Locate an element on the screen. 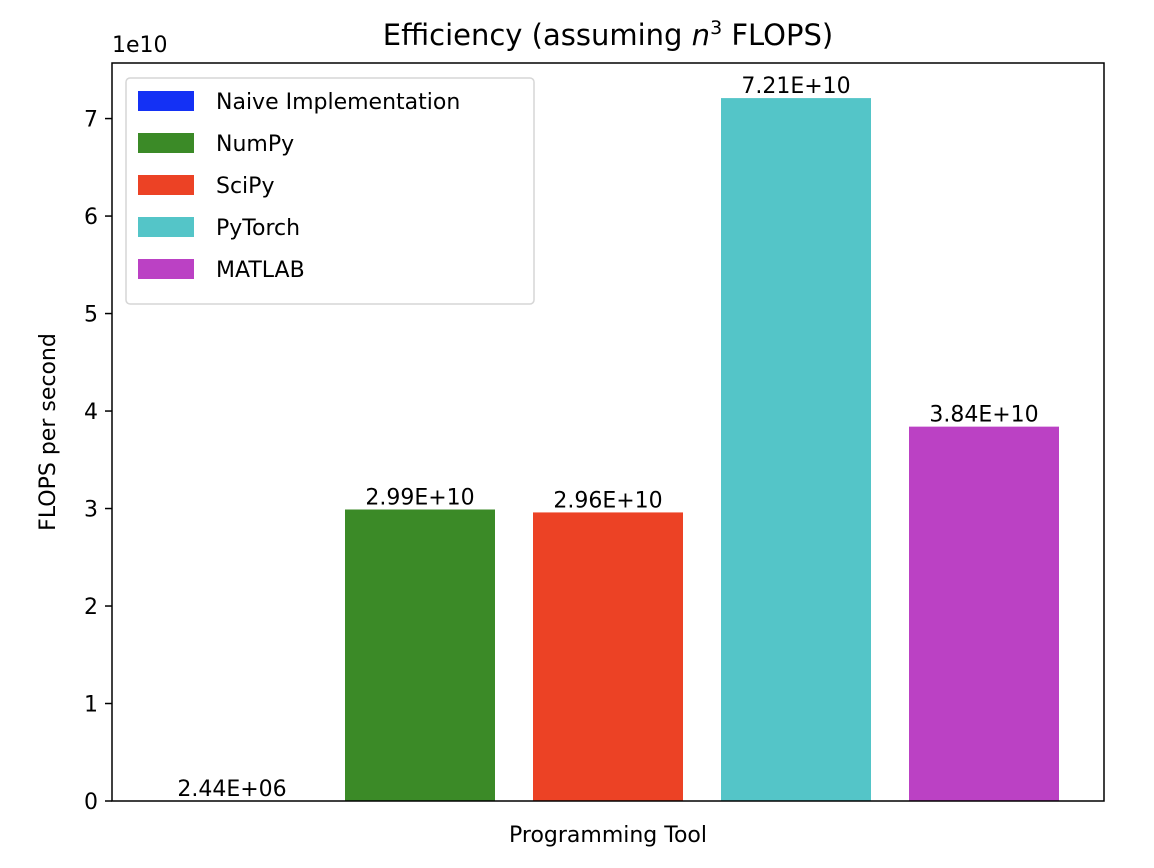 The height and width of the screenshot is (868, 1154). legend-box is located at coordinates (330, 191).